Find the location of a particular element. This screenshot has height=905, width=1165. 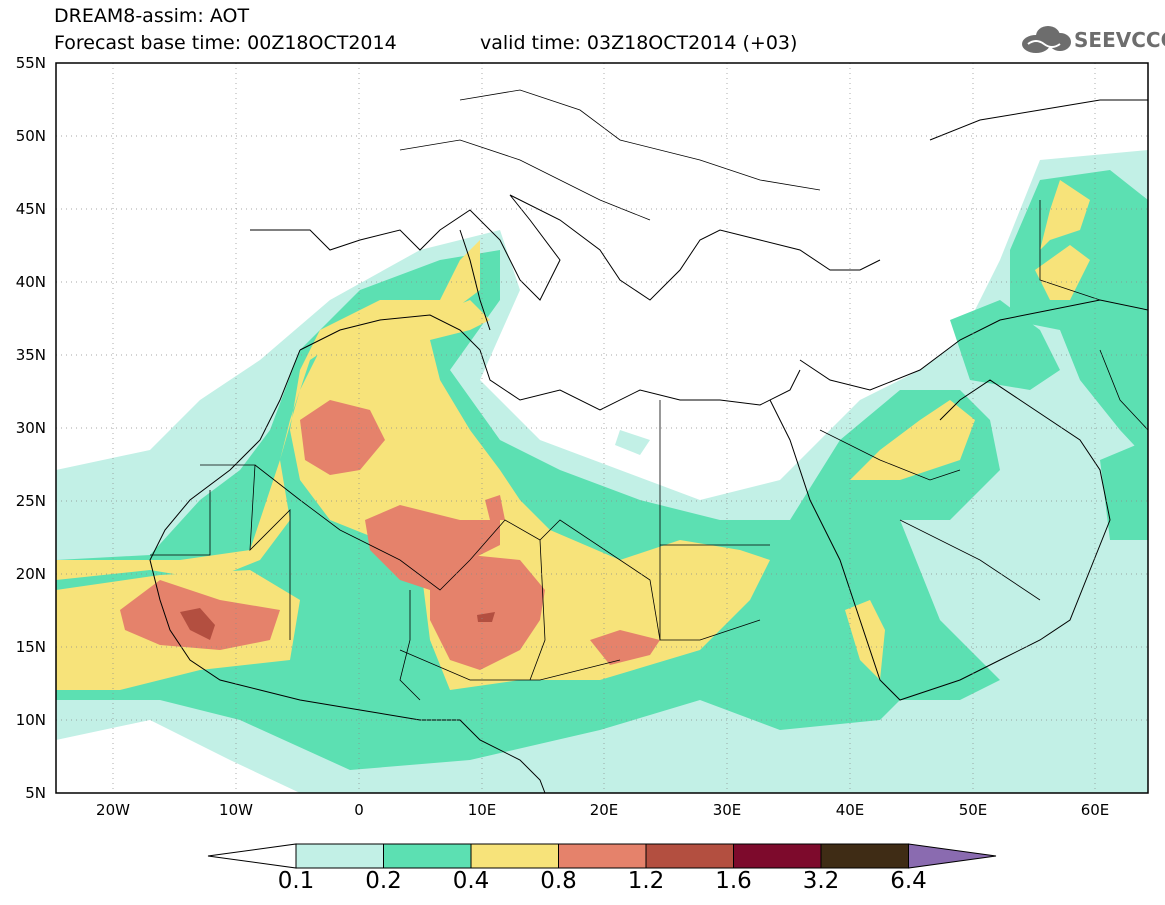

seevccc-logo-text: SEEVCCC is located at coordinates (1119, 40).